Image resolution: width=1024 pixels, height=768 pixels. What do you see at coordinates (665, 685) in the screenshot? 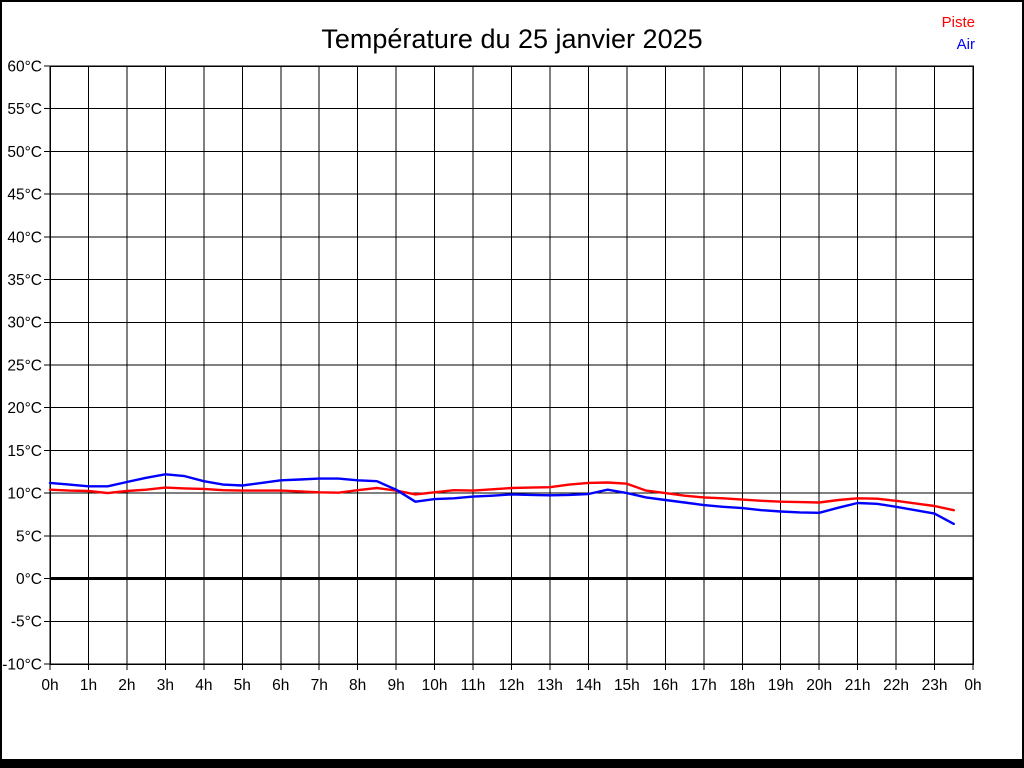
I see `x-axis-tick-label: 16h` at bounding box center [665, 685].